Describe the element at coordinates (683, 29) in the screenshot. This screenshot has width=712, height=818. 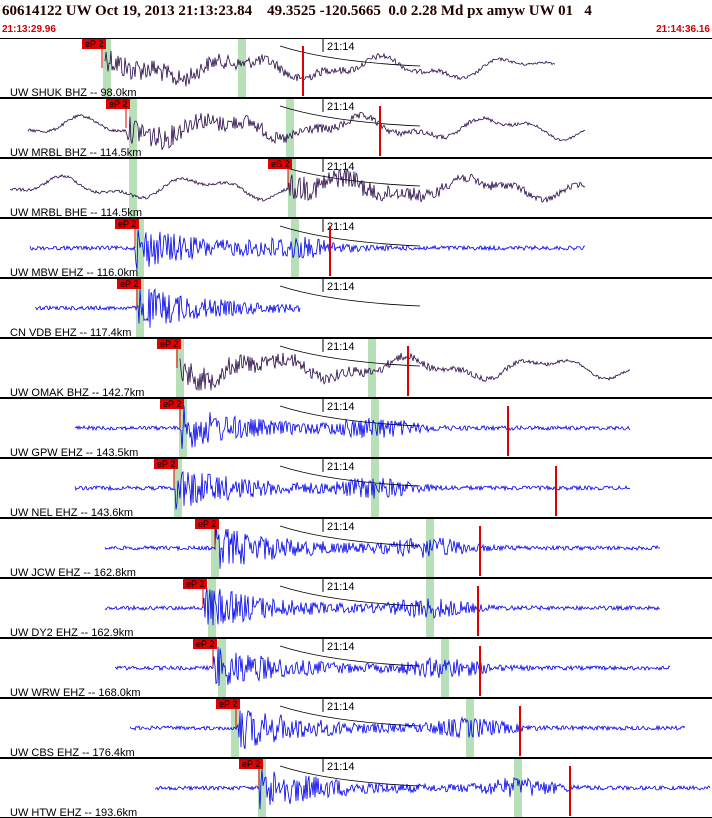
I see `end-time: 21:14:36.16` at that location.